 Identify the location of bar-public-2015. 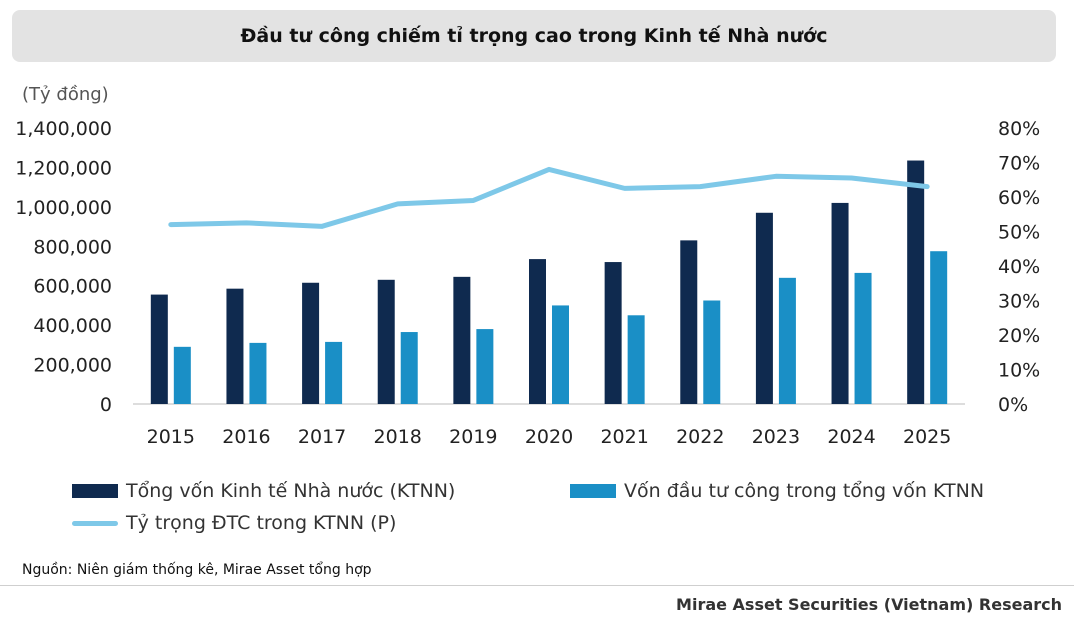
(182, 375).